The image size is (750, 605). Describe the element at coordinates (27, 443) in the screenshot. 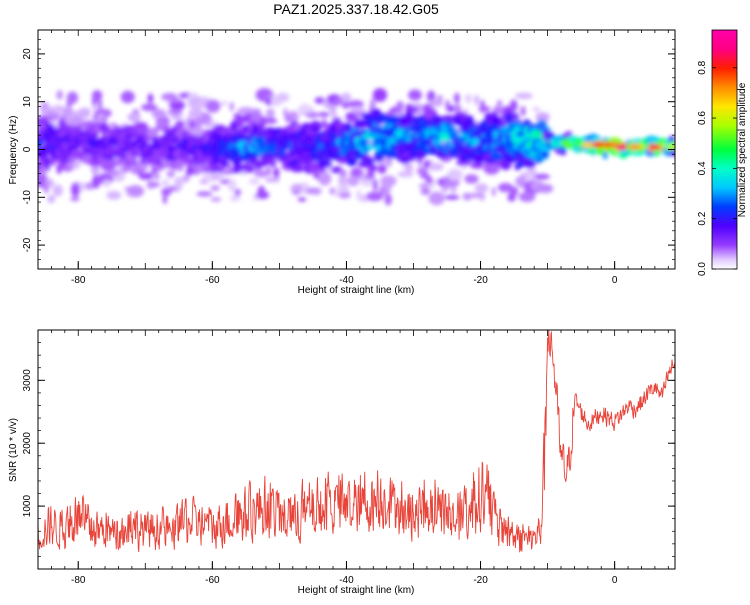

I see `y-tick-label: 2000` at that location.